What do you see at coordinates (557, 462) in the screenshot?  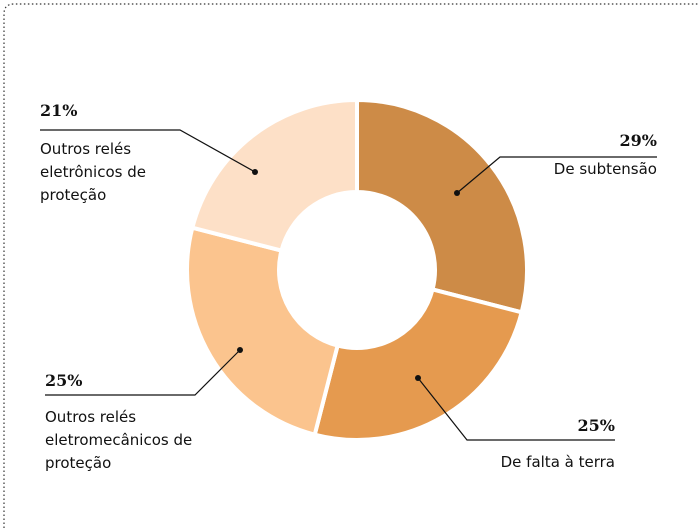 I see `category-label: De falta à terra` at bounding box center [557, 462].